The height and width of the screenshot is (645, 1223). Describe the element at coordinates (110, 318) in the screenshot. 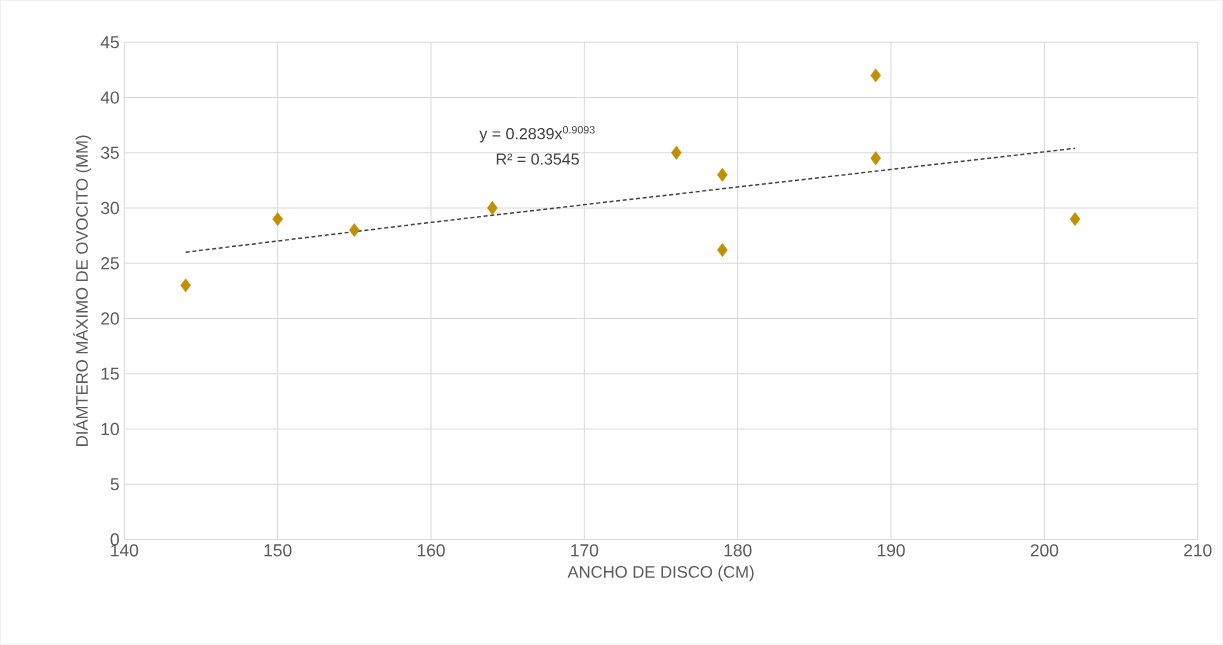

I see `y-tick-label: 20` at that location.